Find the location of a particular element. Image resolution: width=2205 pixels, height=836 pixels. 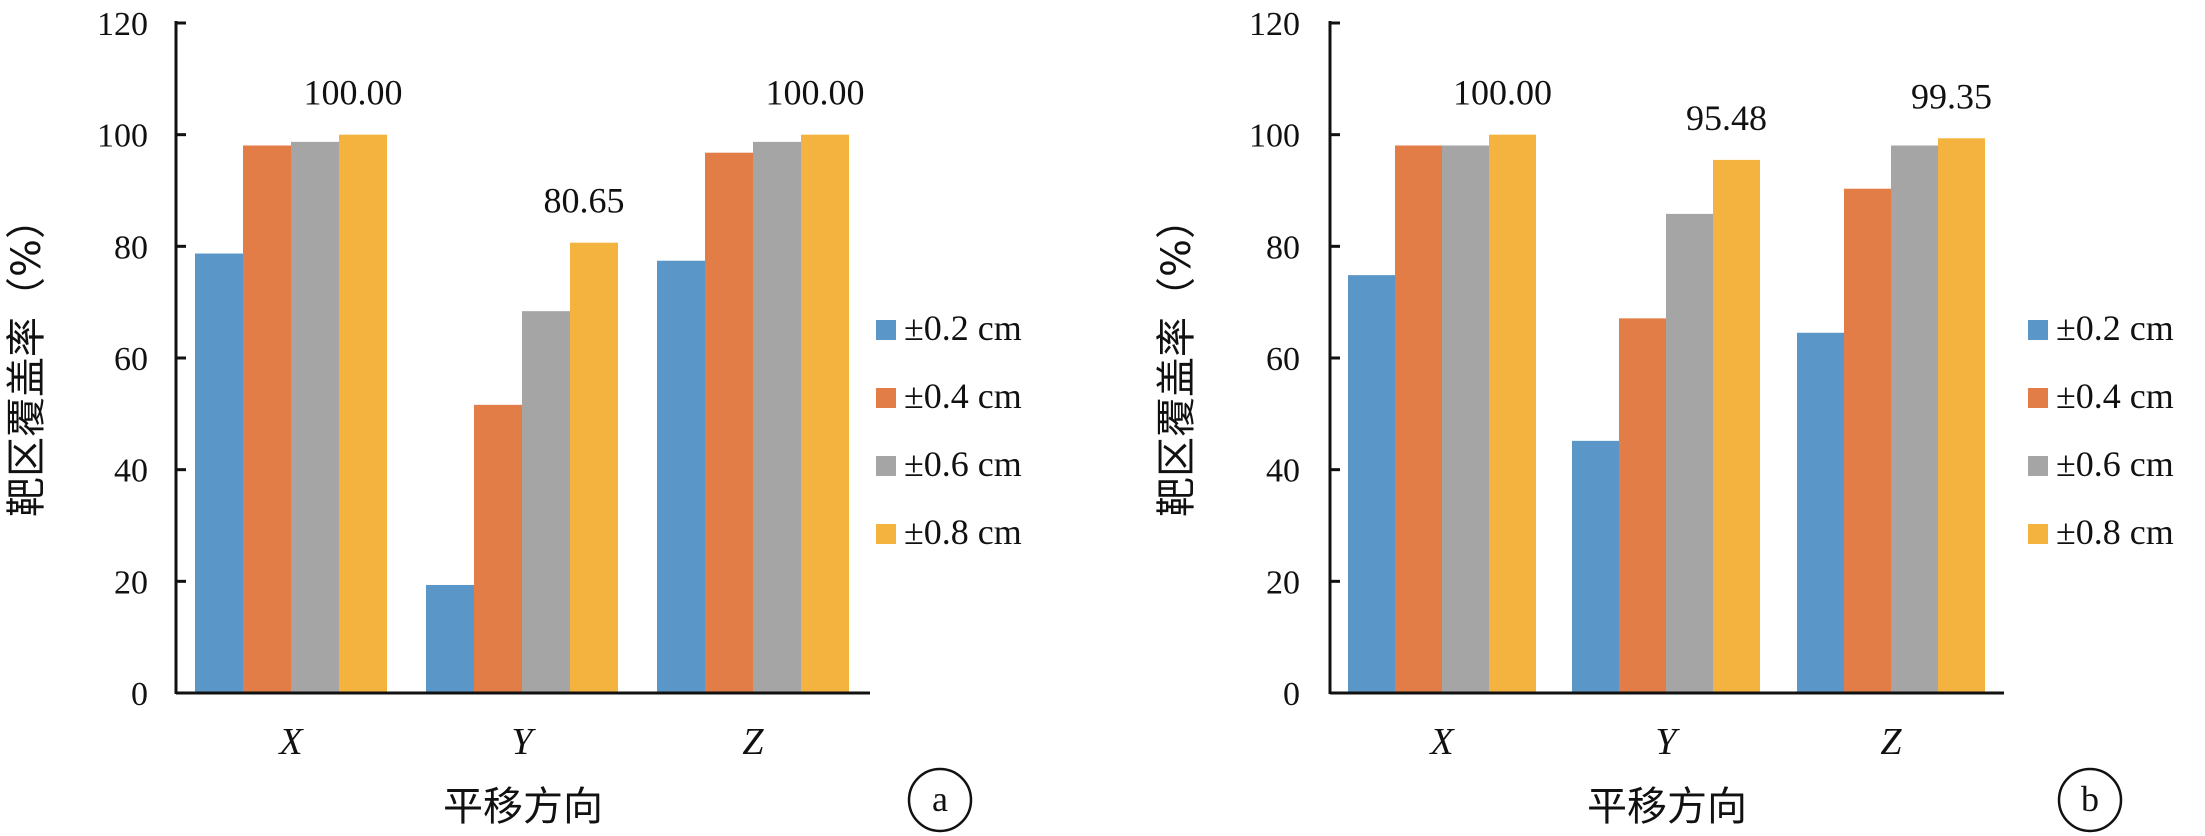

data-label: 80.65 is located at coordinates (584, 201).